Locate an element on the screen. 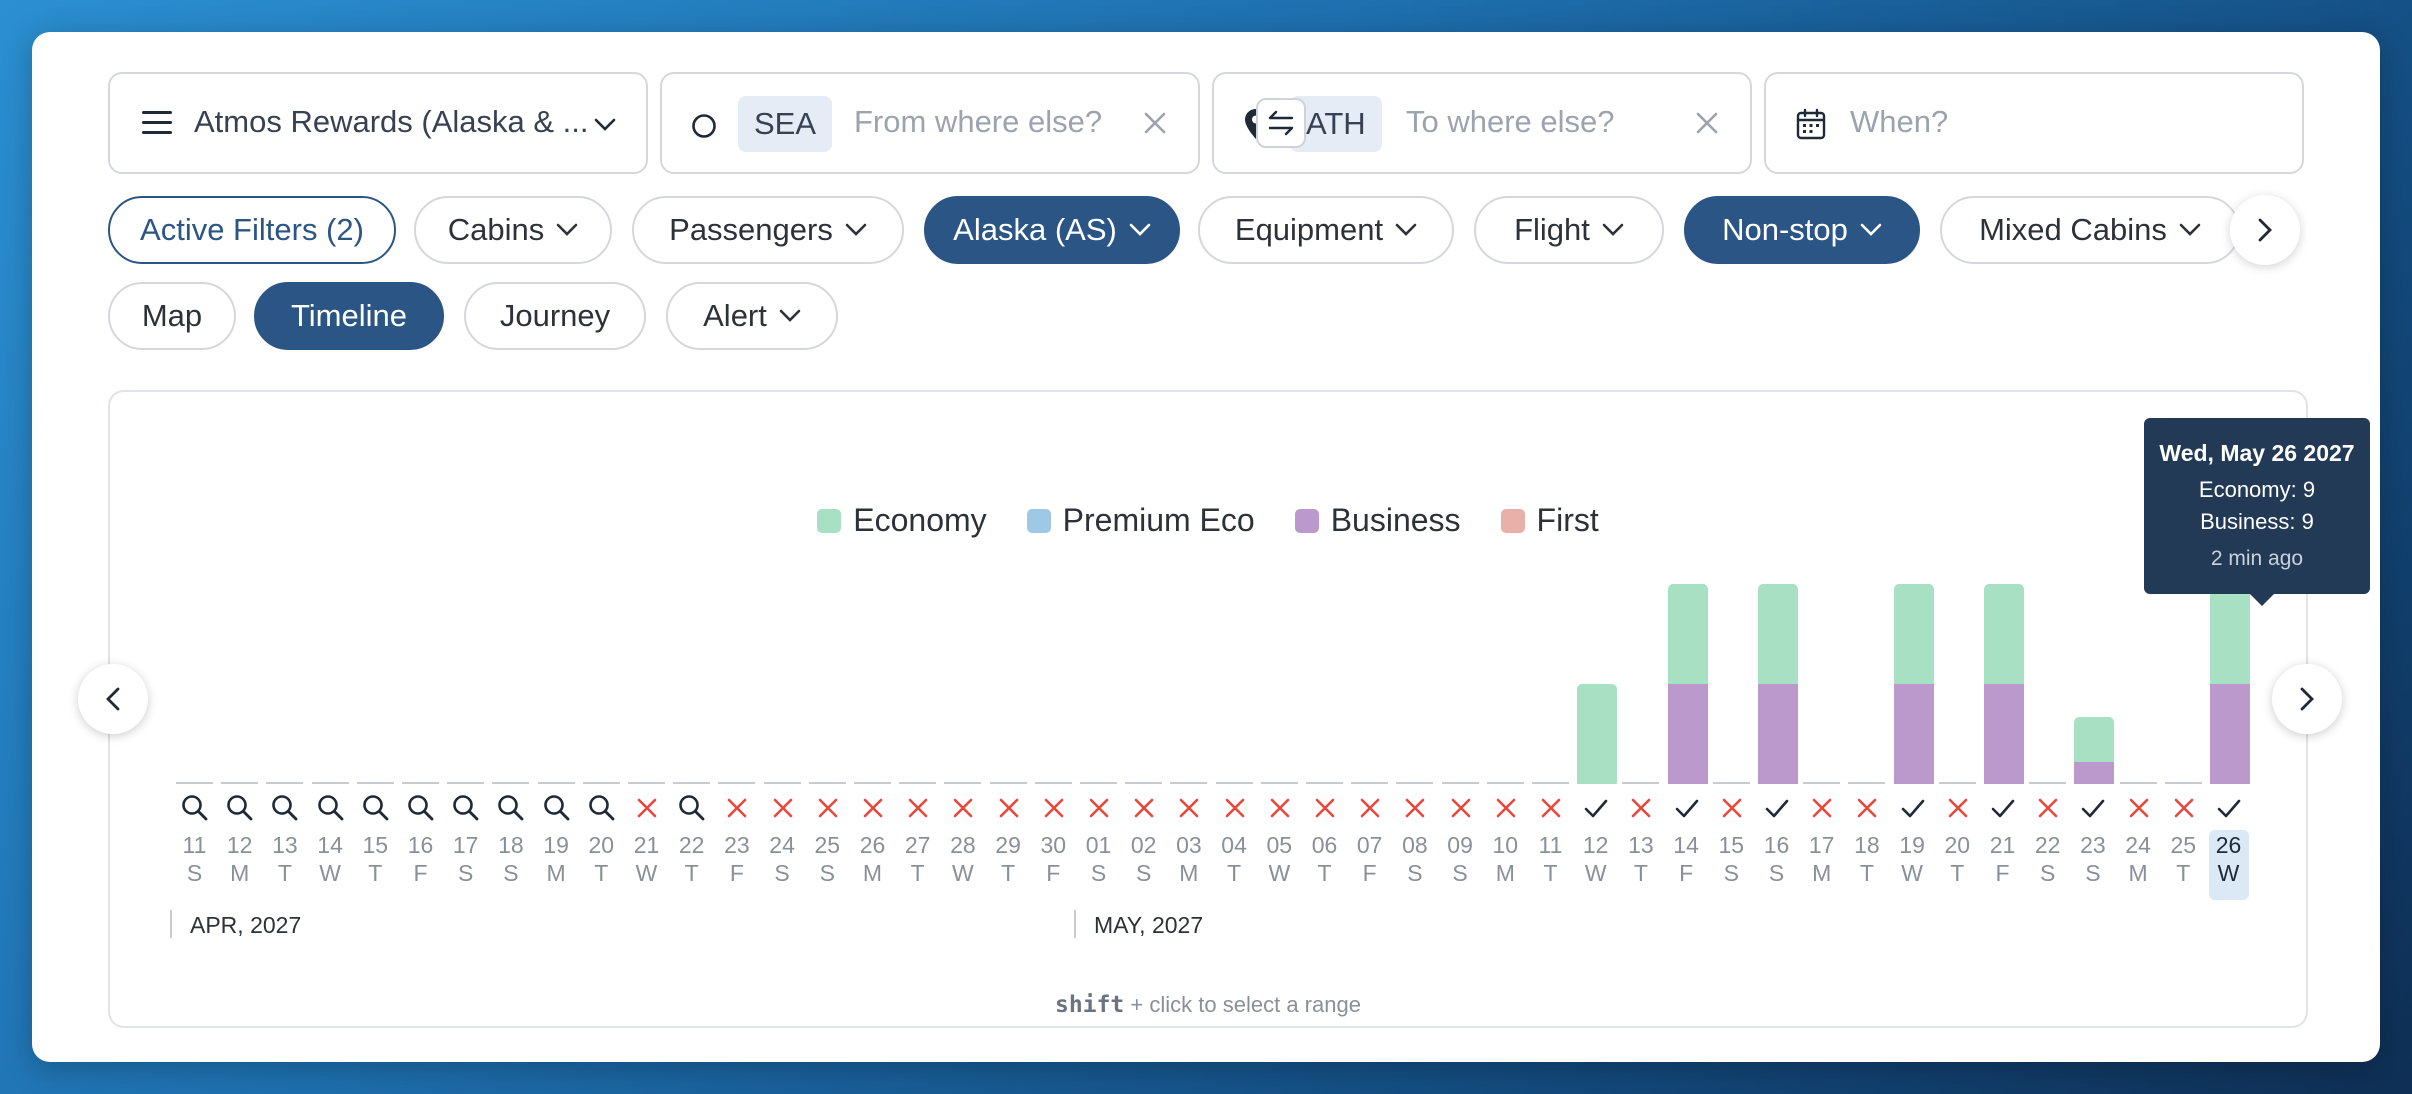  swap-button is located at coordinates (1281, 123).